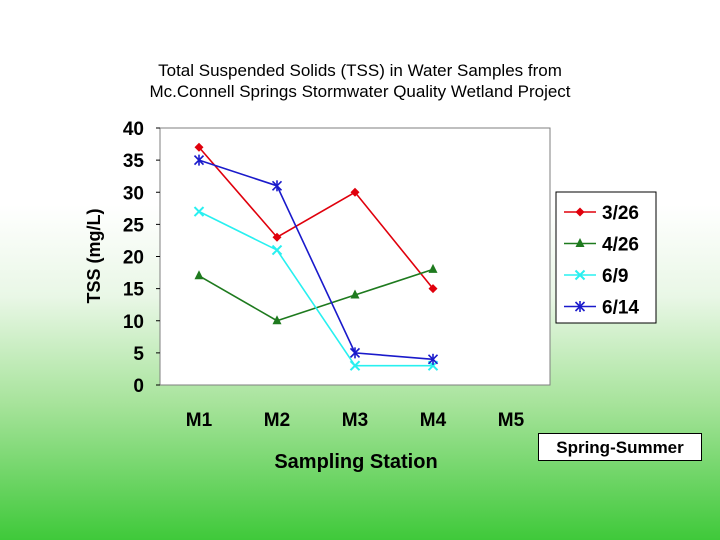 This screenshot has width=720, height=540. I want to click on legend: 3/26 4/26 6/9 6/14, so click(601, 261).